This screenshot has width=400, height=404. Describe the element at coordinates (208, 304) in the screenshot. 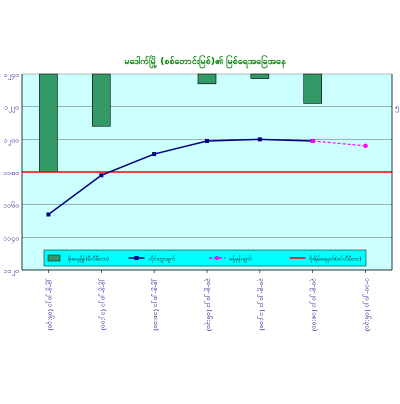

I see `x-tick-label: ၃၀-၉-၂၀၂၁ (၀၆:၃၀)` at that location.